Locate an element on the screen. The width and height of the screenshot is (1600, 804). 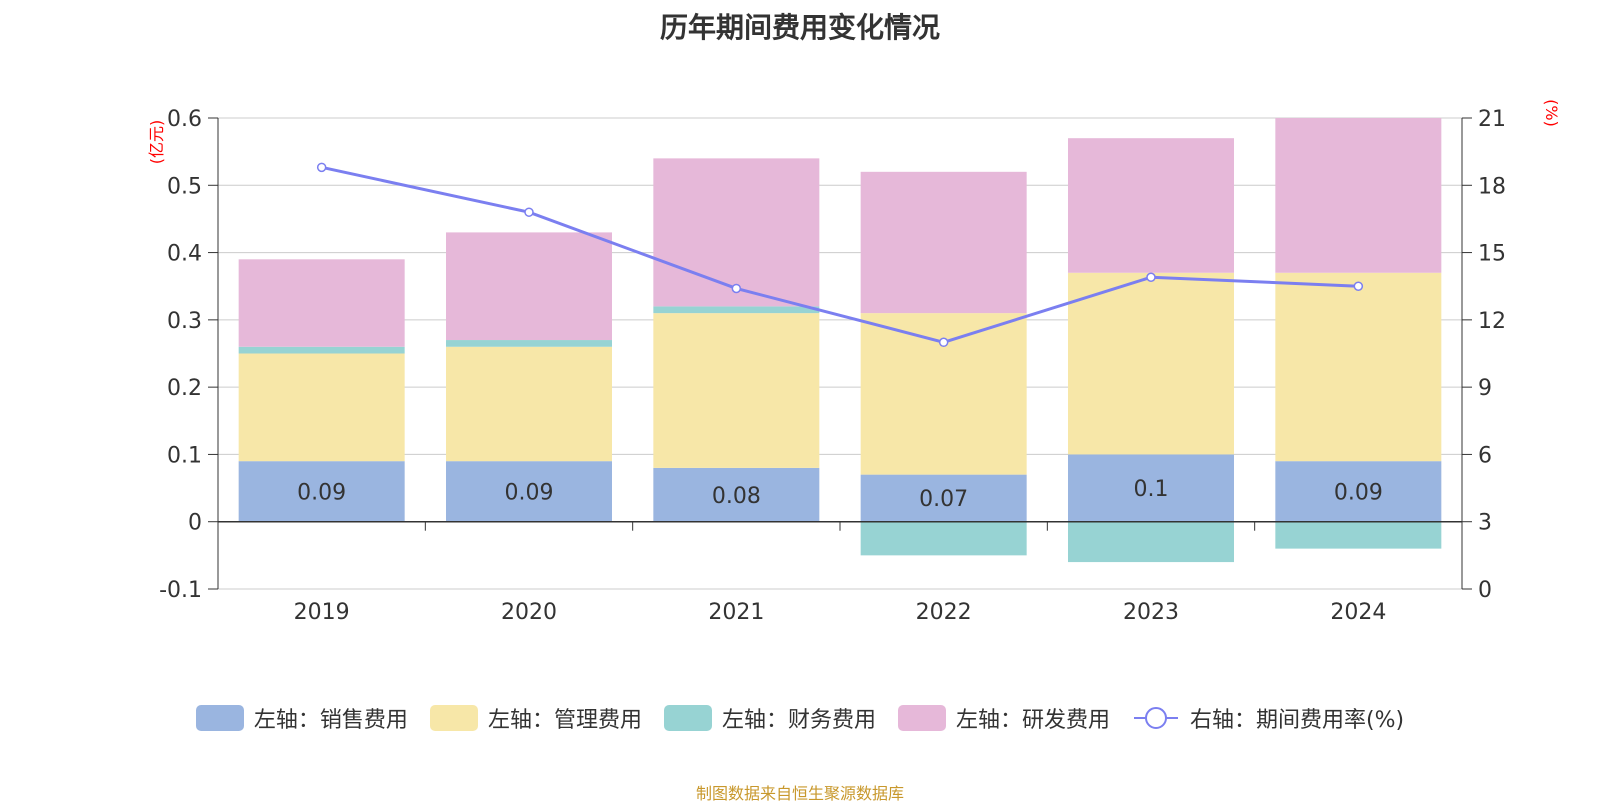
bar-admin-2020 is located at coordinates (529, 404).